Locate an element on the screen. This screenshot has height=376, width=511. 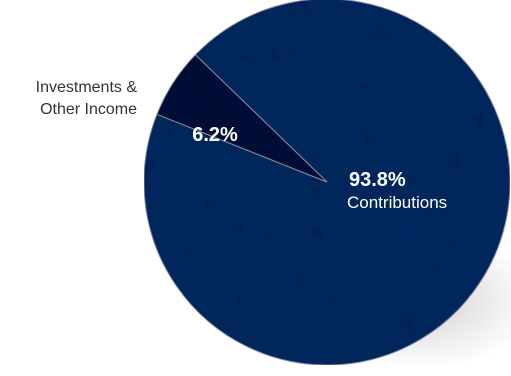
pie-slice-investments is located at coordinates (242, 118).